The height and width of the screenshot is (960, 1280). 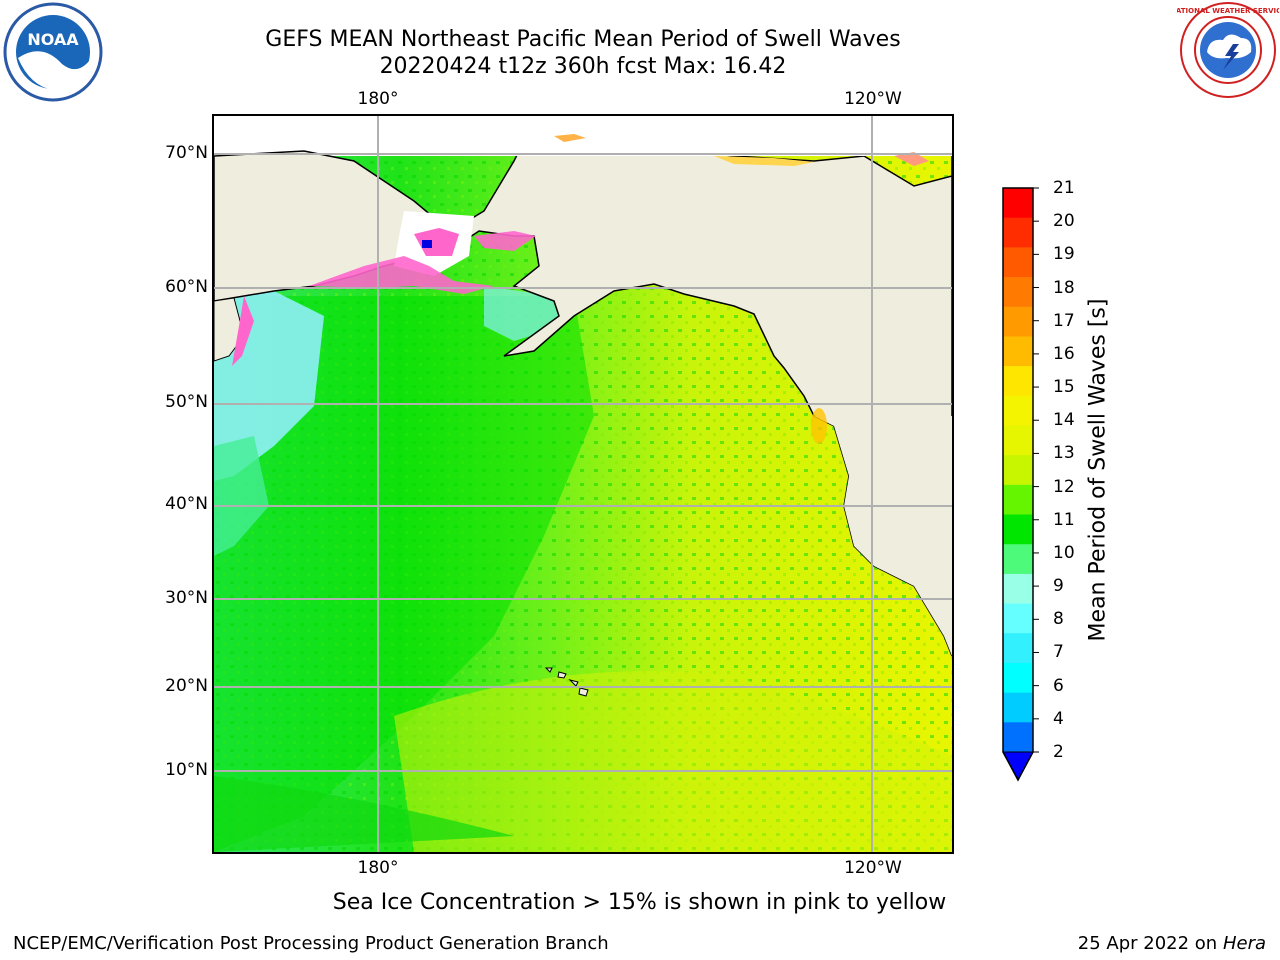 I want to click on lon-tick-top-120w: 120°W, so click(x=873, y=99).